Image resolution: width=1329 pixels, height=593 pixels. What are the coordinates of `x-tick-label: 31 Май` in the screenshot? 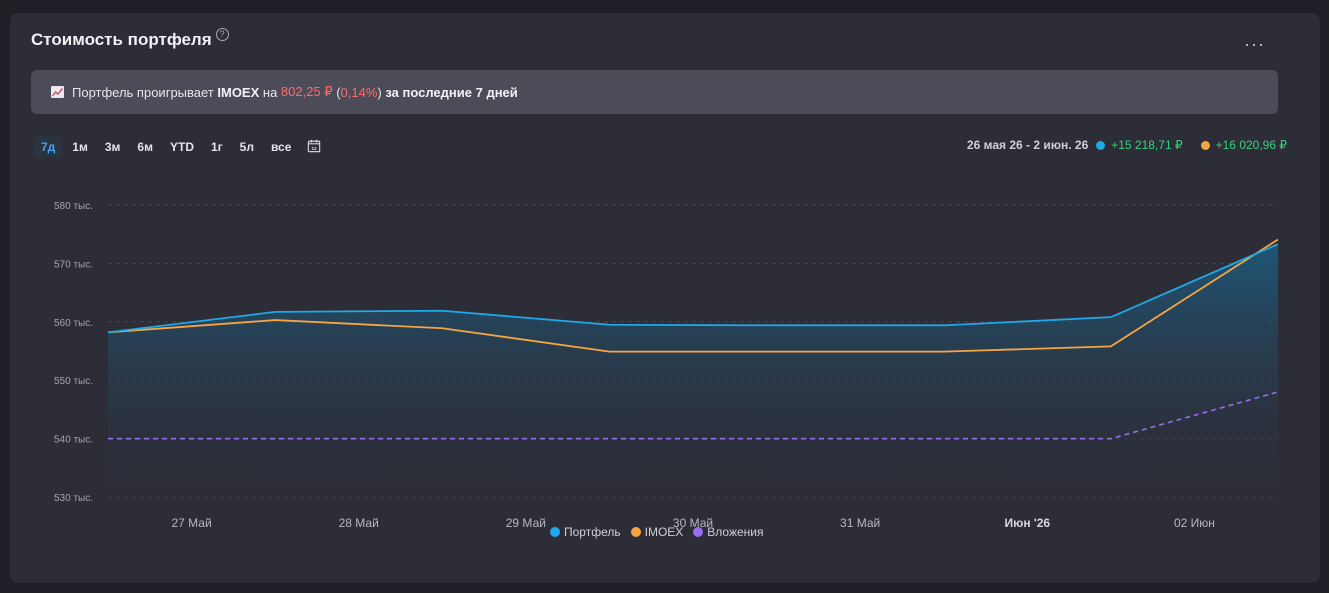 It's located at (860, 523).